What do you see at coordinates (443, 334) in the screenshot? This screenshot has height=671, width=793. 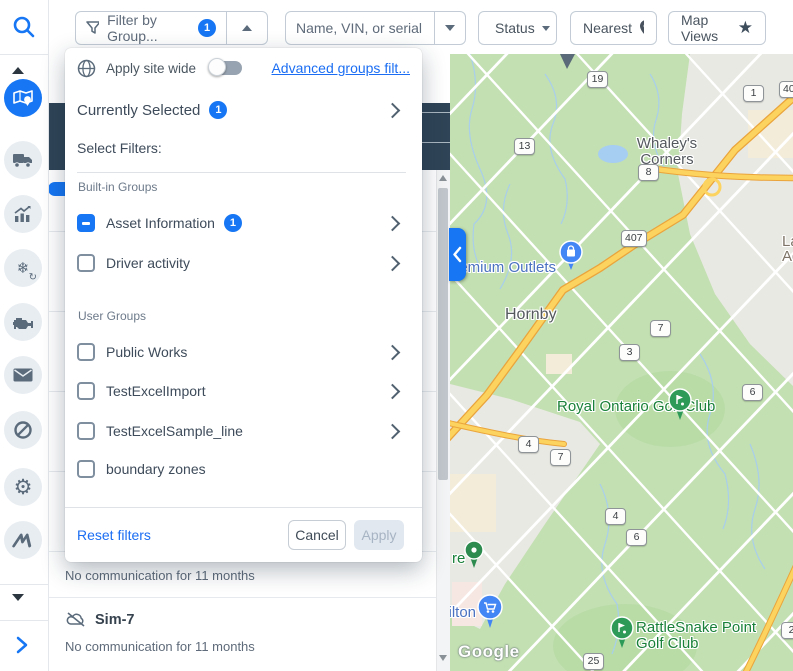 I see `list-scrollbar-thumb` at bounding box center [443, 334].